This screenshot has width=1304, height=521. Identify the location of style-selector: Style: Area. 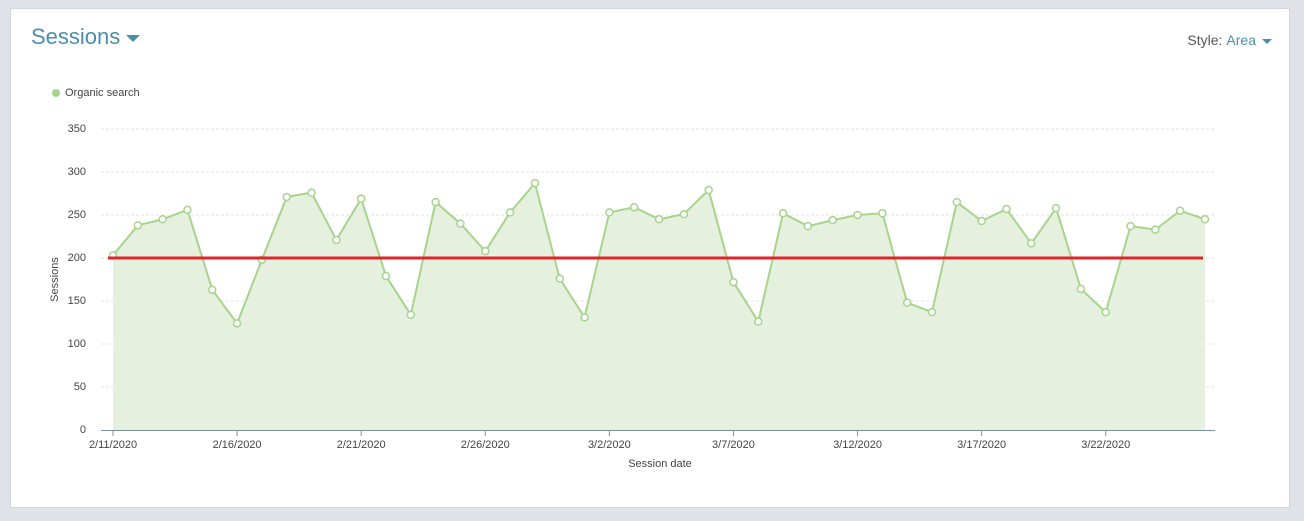
(1229, 40).